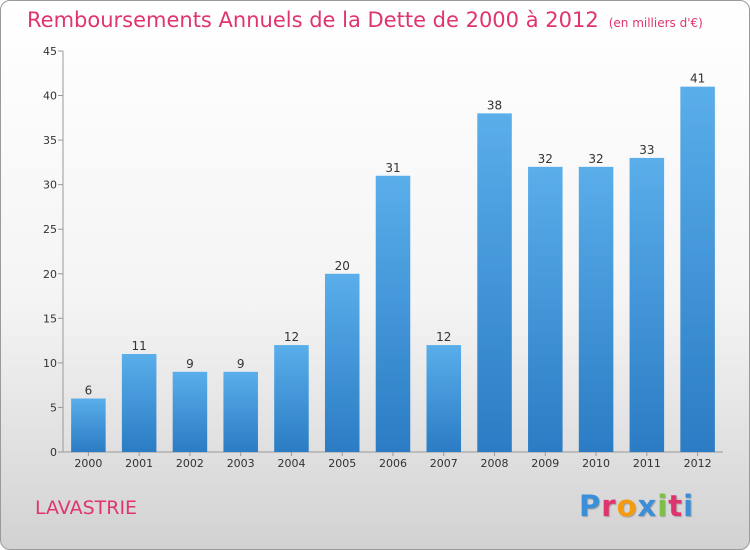 This screenshot has width=750, height=550. Describe the element at coordinates (637, 506) in the screenshot. I see `proxiti-logo: Proxiti` at that location.